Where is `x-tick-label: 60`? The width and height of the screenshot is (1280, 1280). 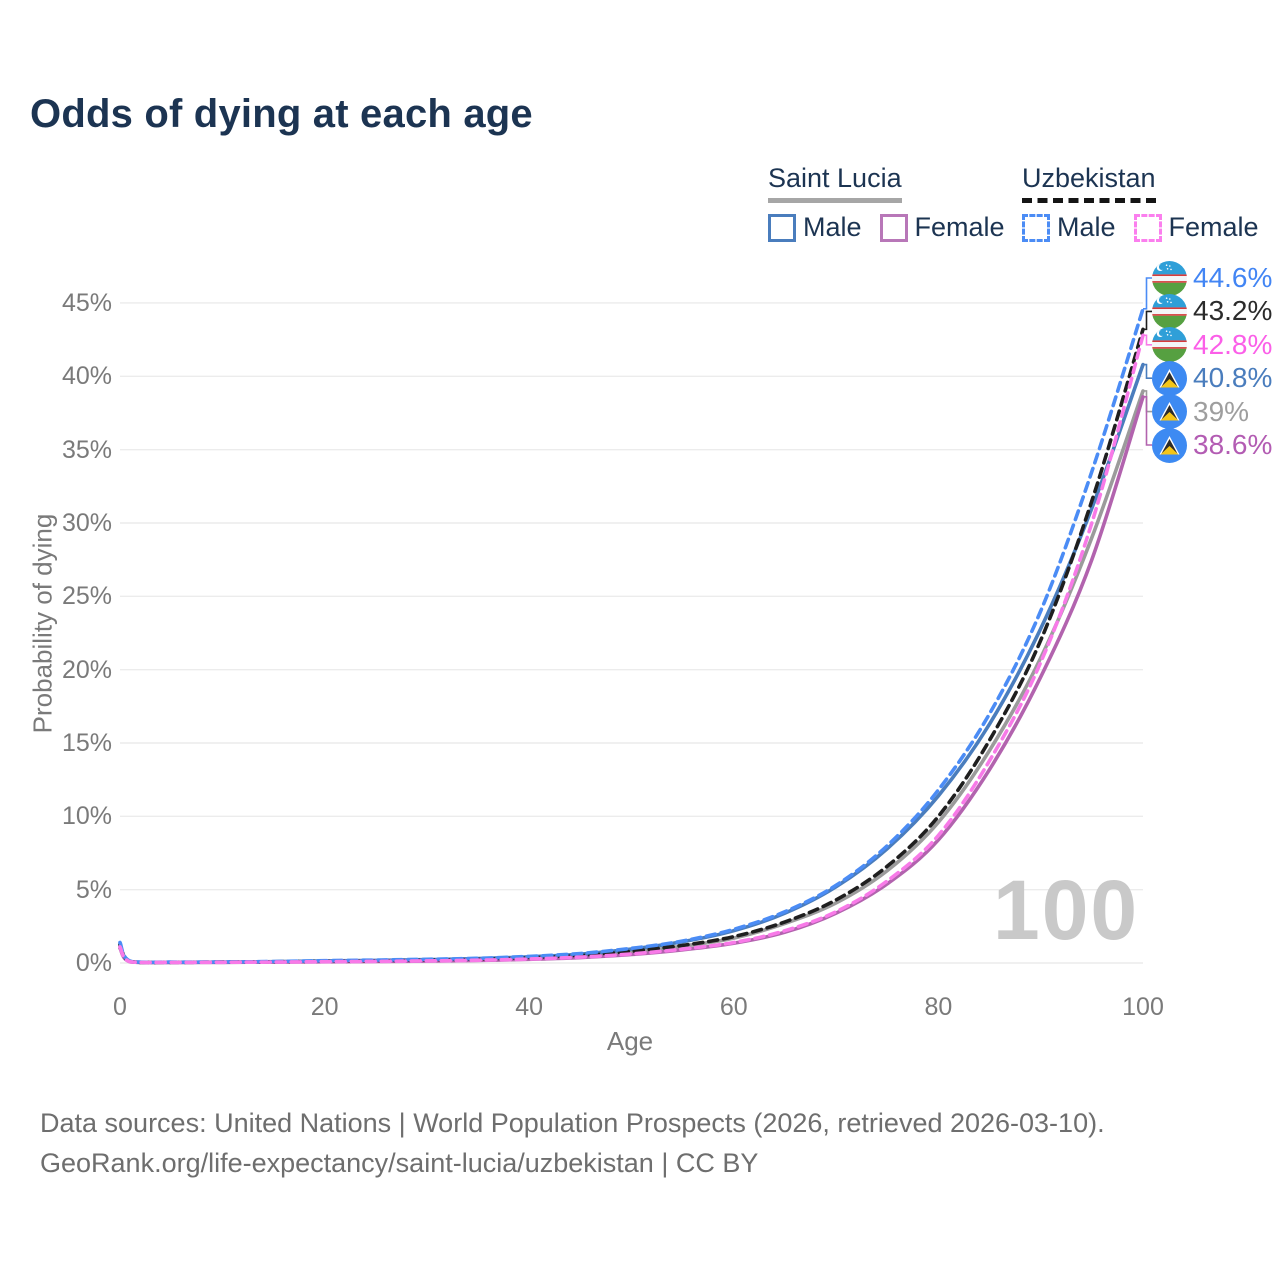
x-tick-label: 60 is located at coordinates (733, 1007).